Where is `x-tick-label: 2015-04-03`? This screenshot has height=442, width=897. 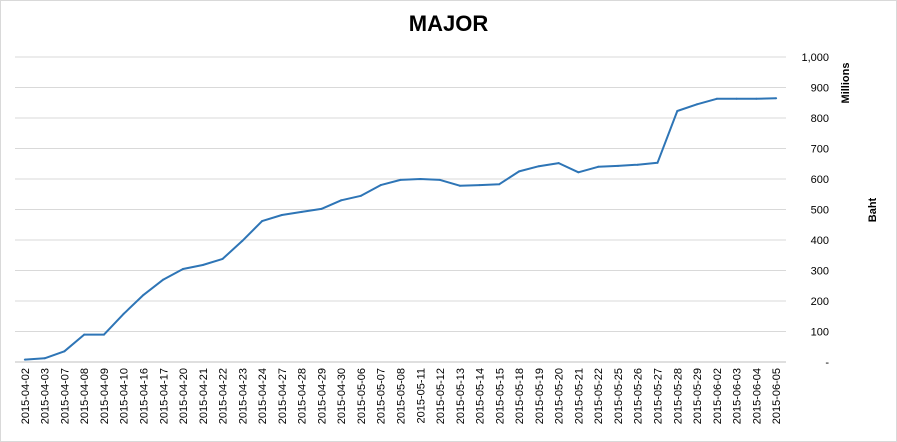 x-tick-label: 2015-04-03 is located at coordinates (46, 396).